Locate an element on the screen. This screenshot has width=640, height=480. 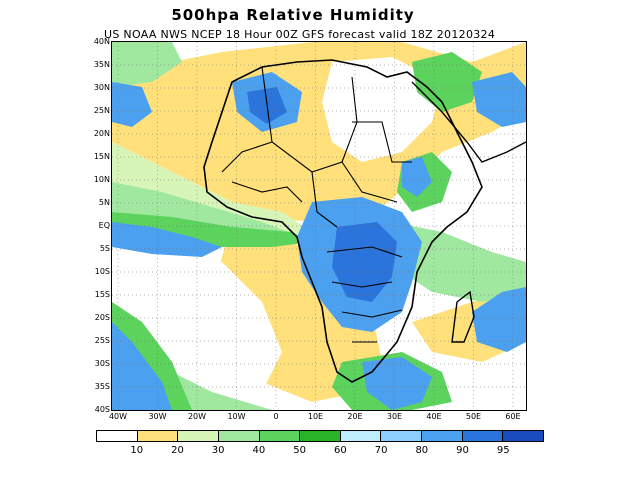
latitude-label: 20N is located at coordinates (101, 133).